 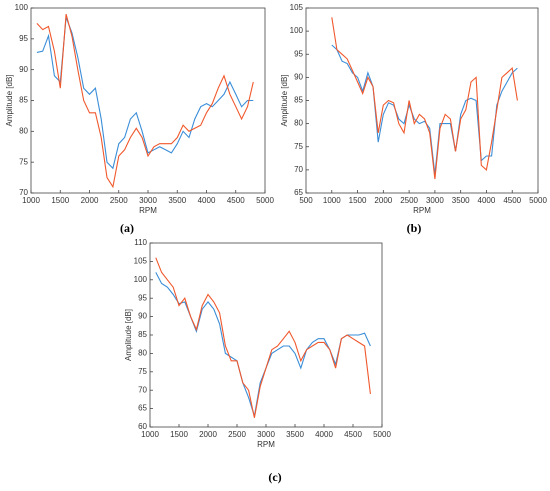 What do you see at coordinates (142, 426) in the screenshot?
I see `y-tick-label: 60` at bounding box center [142, 426].